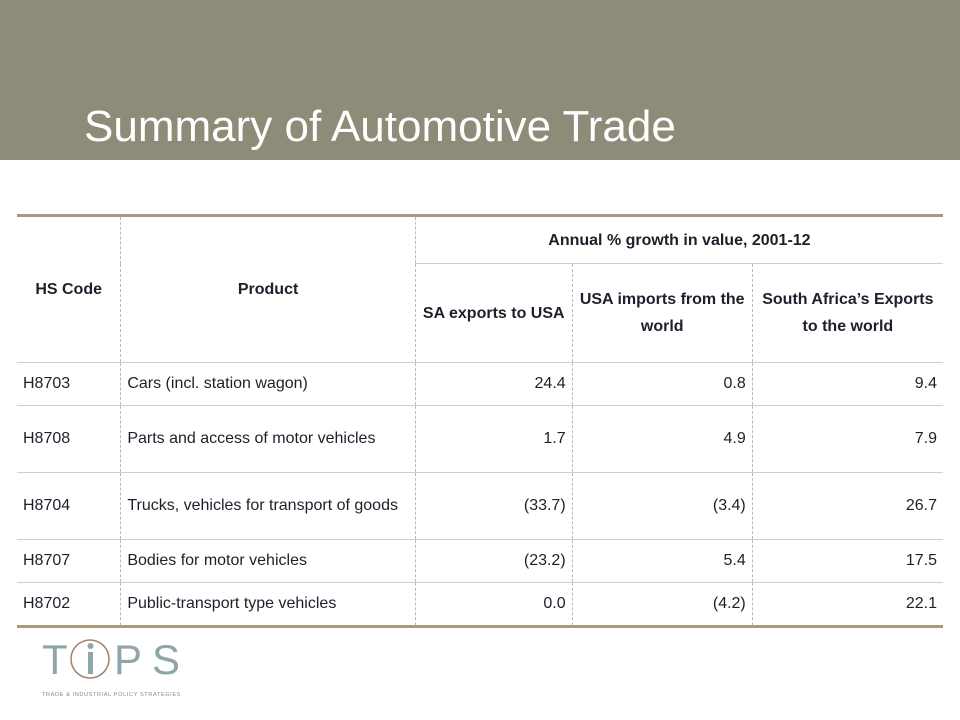 This screenshot has height=720, width=960. Describe the element at coordinates (662, 506) in the screenshot. I see `usa-imports-cell: (3.4)` at that location.